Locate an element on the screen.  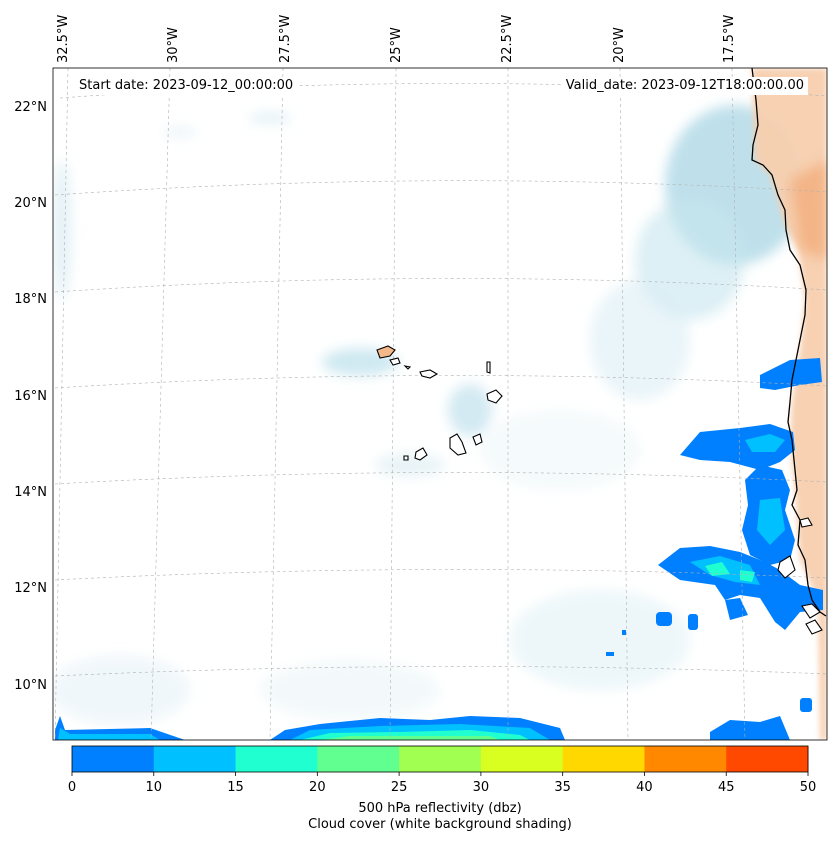
lat-label: 16°N is located at coordinates (30, 396).